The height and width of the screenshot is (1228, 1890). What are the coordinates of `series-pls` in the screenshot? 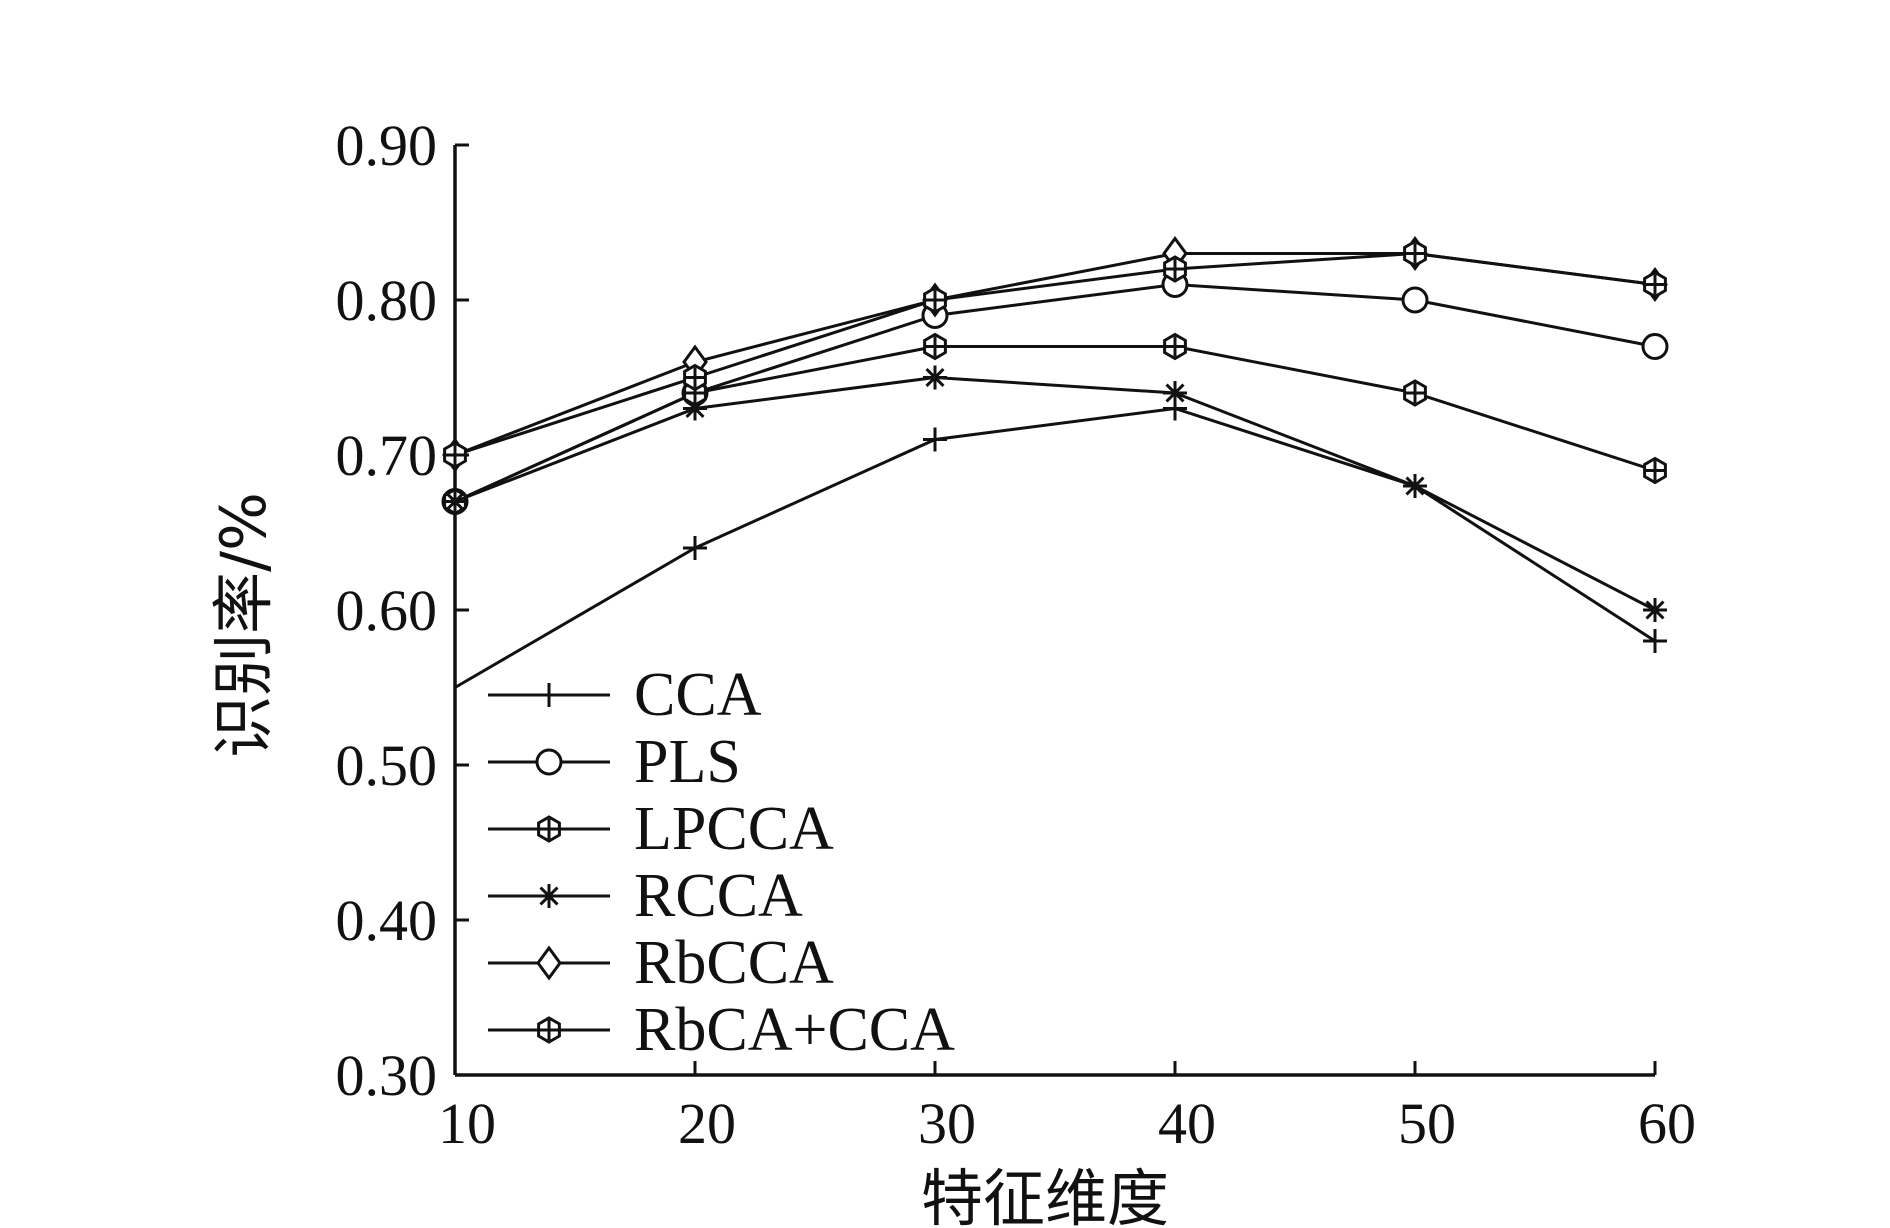 It's located at (1055, 393).